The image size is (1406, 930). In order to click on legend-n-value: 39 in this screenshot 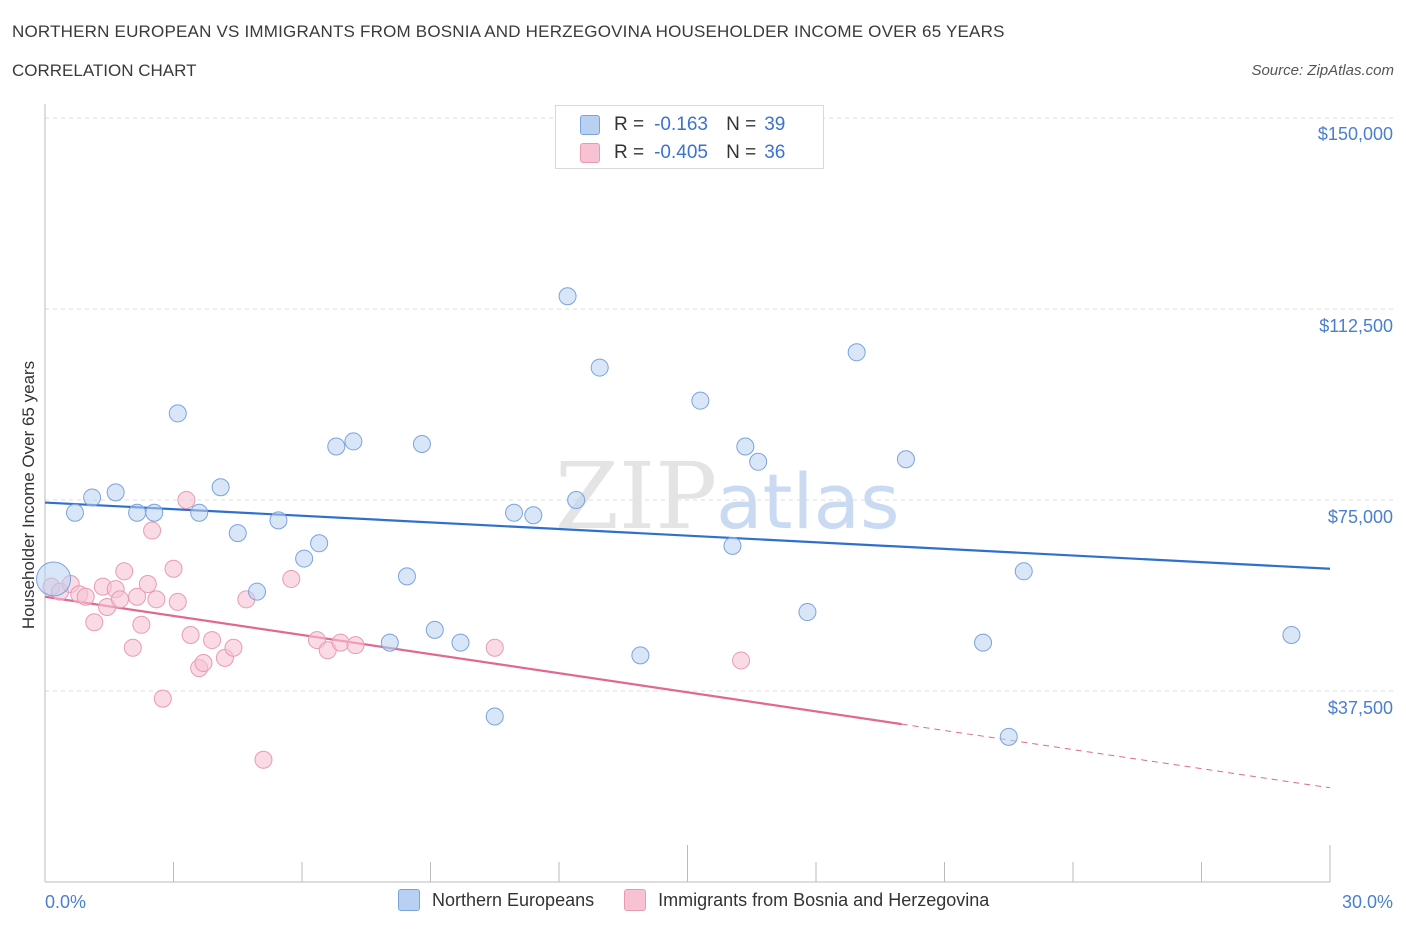, I will do `click(775, 124)`.